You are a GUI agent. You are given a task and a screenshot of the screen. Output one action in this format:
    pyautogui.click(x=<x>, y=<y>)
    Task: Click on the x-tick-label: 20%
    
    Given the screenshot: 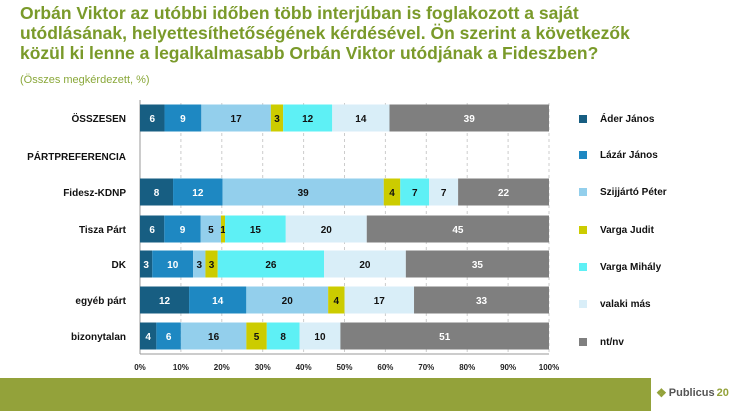 What is the action you would take?
    pyautogui.click(x=222, y=367)
    